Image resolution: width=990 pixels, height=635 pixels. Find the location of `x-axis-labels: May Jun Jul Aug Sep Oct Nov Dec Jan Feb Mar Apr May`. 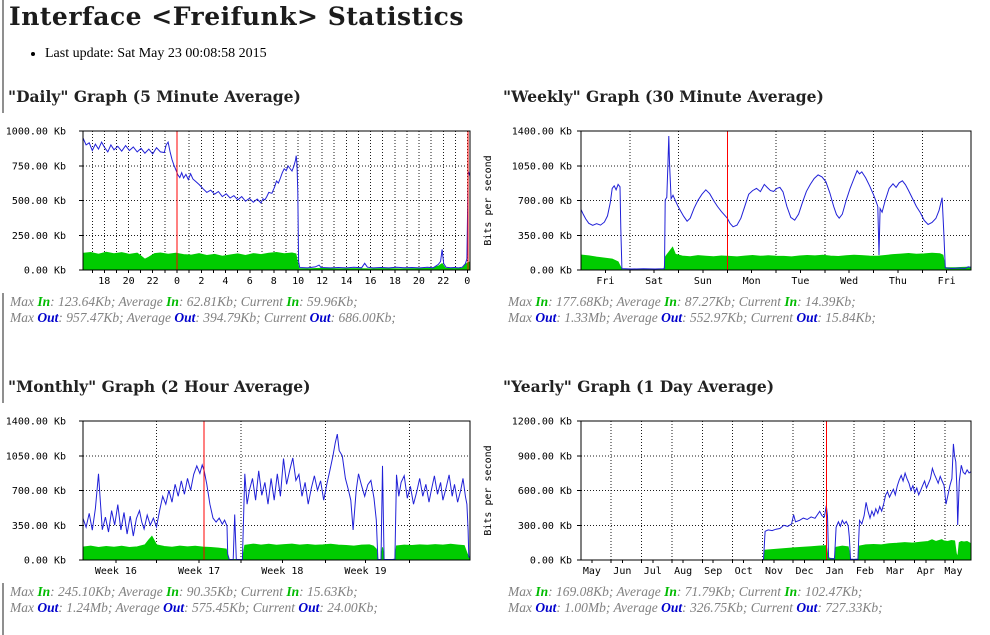

x-axis-labels: May Jun Jul Aug Sep Oct Nov Dec Jan Feb Mar Apr May is located at coordinates (772, 568).